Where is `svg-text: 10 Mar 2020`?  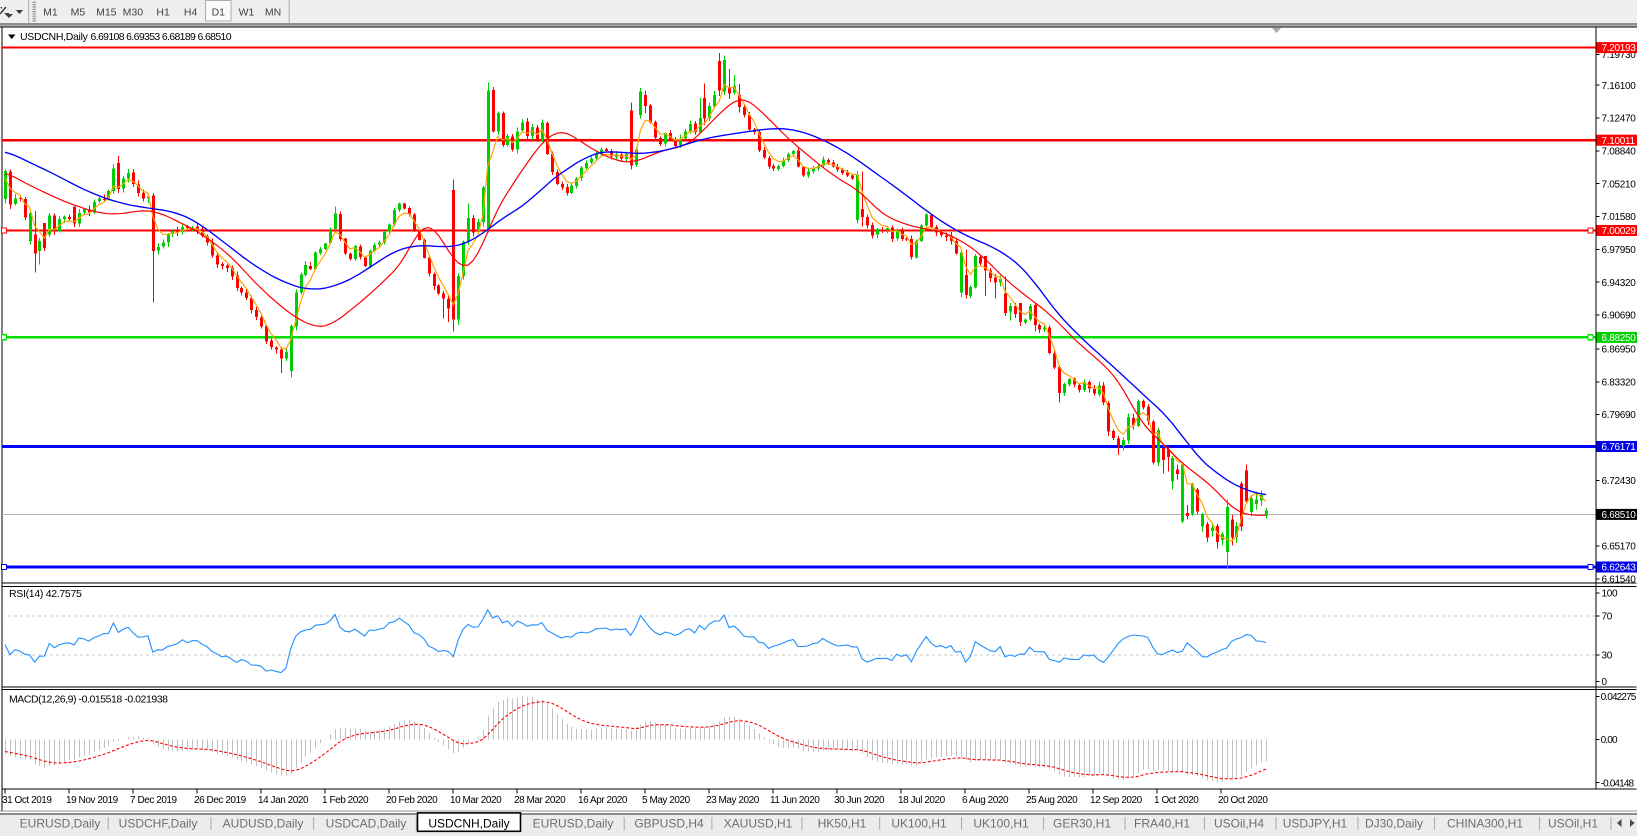 svg-text: 10 Mar 2020 is located at coordinates (476, 800).